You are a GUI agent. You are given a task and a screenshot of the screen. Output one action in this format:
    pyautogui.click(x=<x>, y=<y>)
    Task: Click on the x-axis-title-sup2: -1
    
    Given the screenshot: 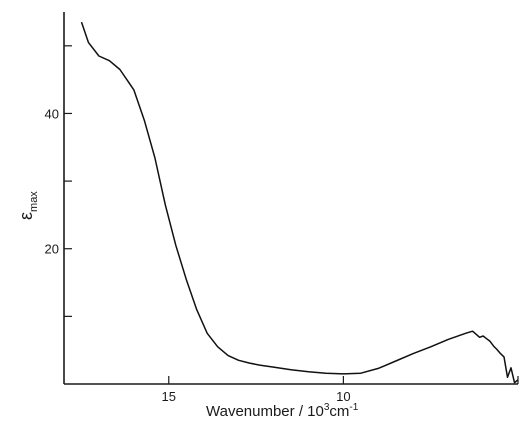 What is the action you would take?
    pyautogui.click(x=353, y=407)
    